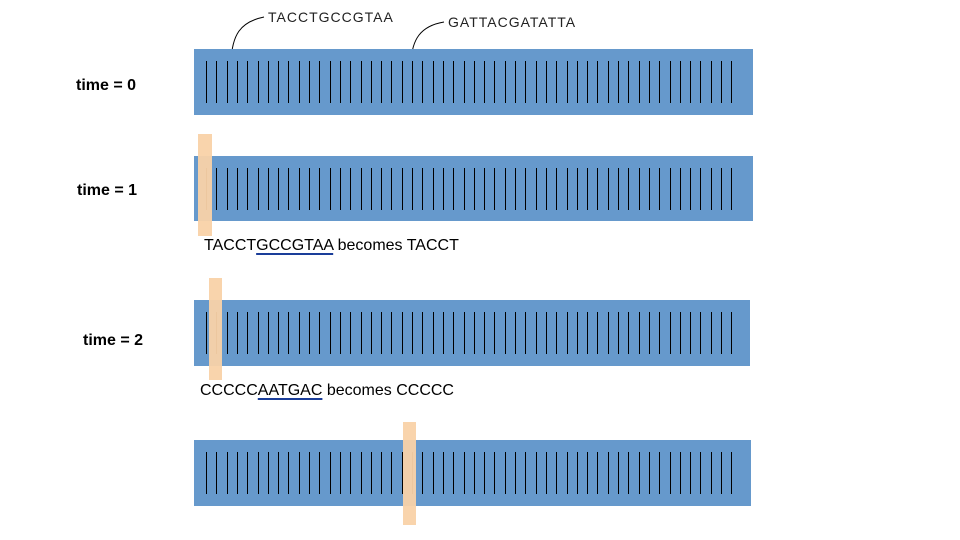 Image resolution: width=960 pixels, height=540 pixels. I want to click on caption-1-kept: TACCT, so click(230, 245).